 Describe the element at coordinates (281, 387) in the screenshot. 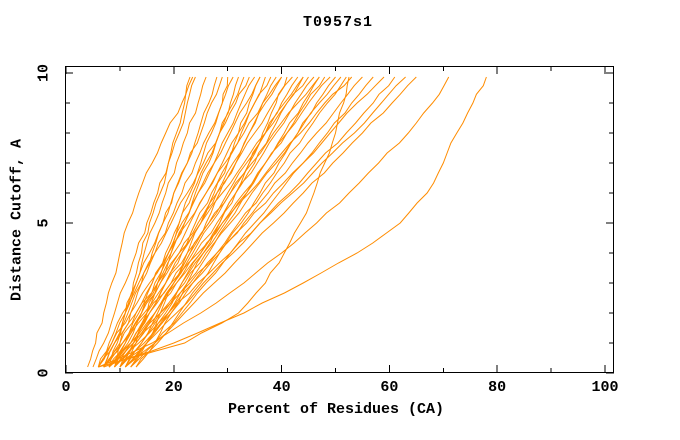

I see `x-tick-label: 40` at that location.